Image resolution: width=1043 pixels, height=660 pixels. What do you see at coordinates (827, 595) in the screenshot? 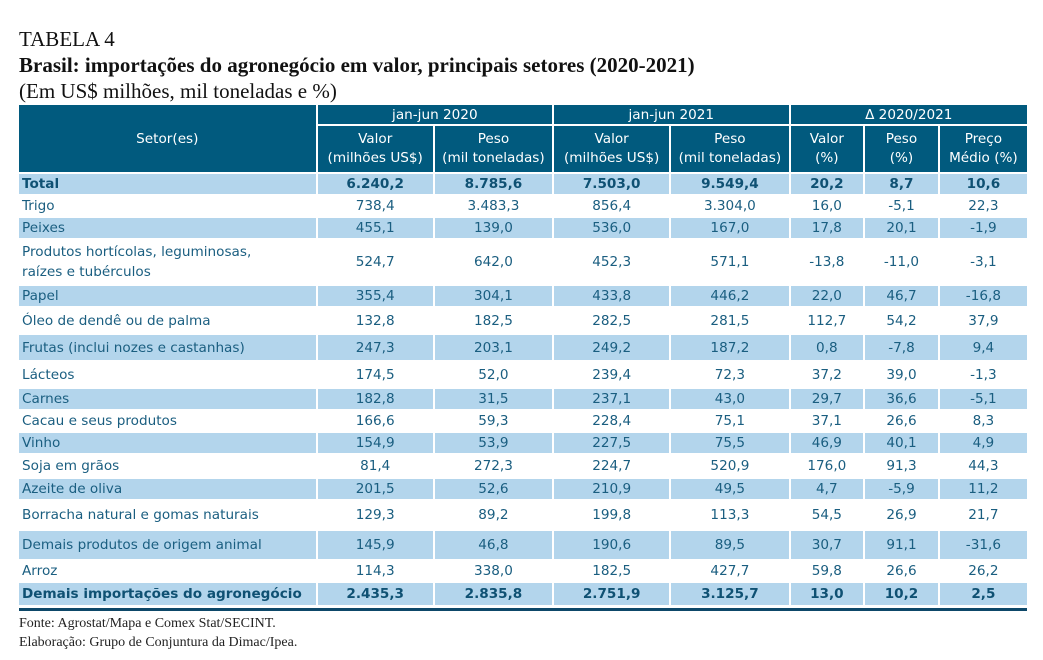
I see `cell-delta-valor: 13,0` at bounding box center [827, 595].